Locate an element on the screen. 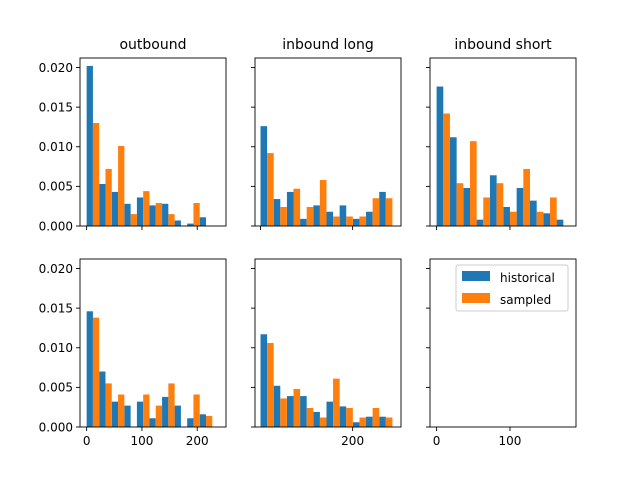 The image size is (640, 480). panel-bottom-left: 0.000 0.005 0.010 0.015 0.020 0 100 200 is located at coordinates (133, 353).